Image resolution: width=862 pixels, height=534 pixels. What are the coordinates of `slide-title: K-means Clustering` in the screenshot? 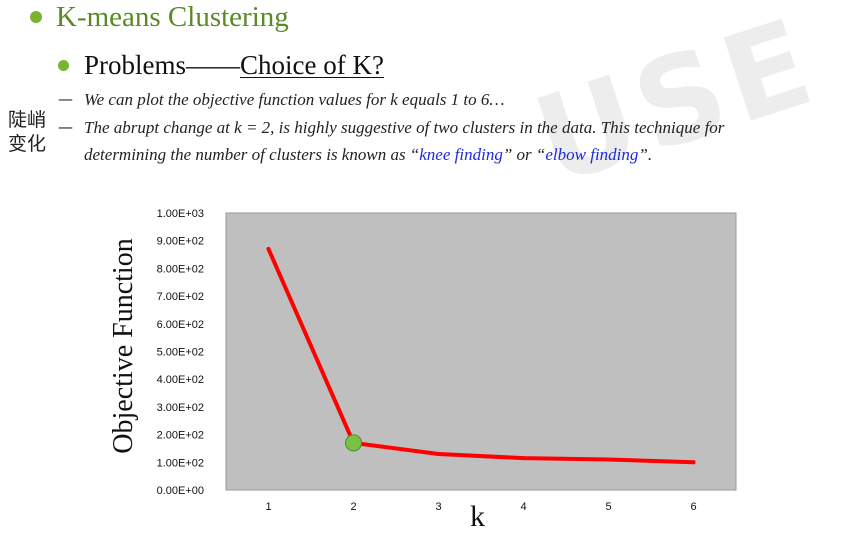 It's located at (172, 16).